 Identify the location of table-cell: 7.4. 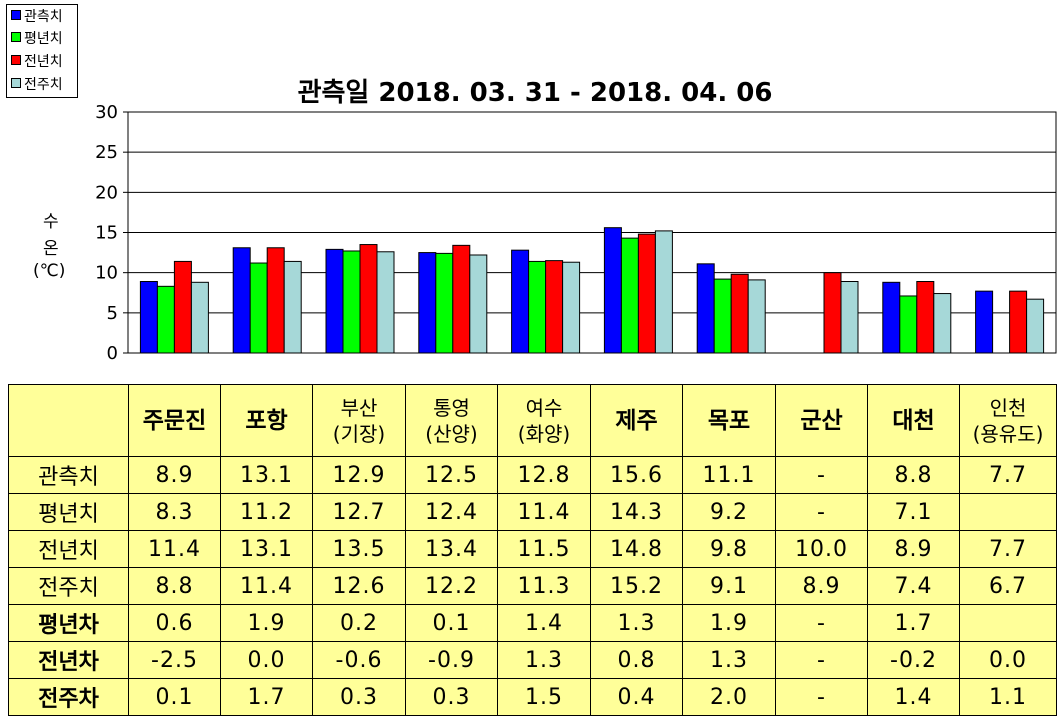
(913, 586).